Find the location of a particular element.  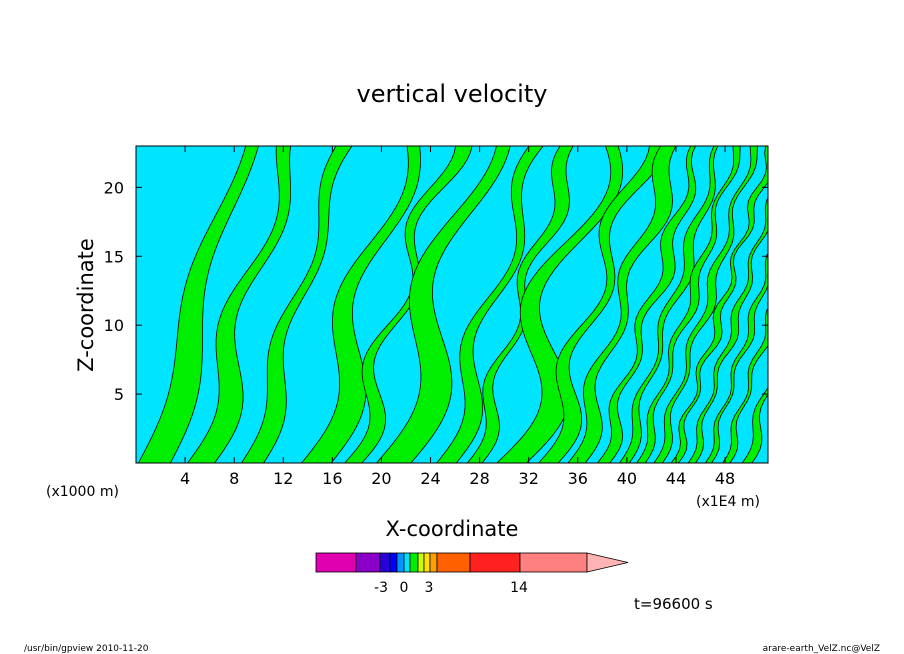

y-tick-label: 5 is located at coordinates (119, 394).